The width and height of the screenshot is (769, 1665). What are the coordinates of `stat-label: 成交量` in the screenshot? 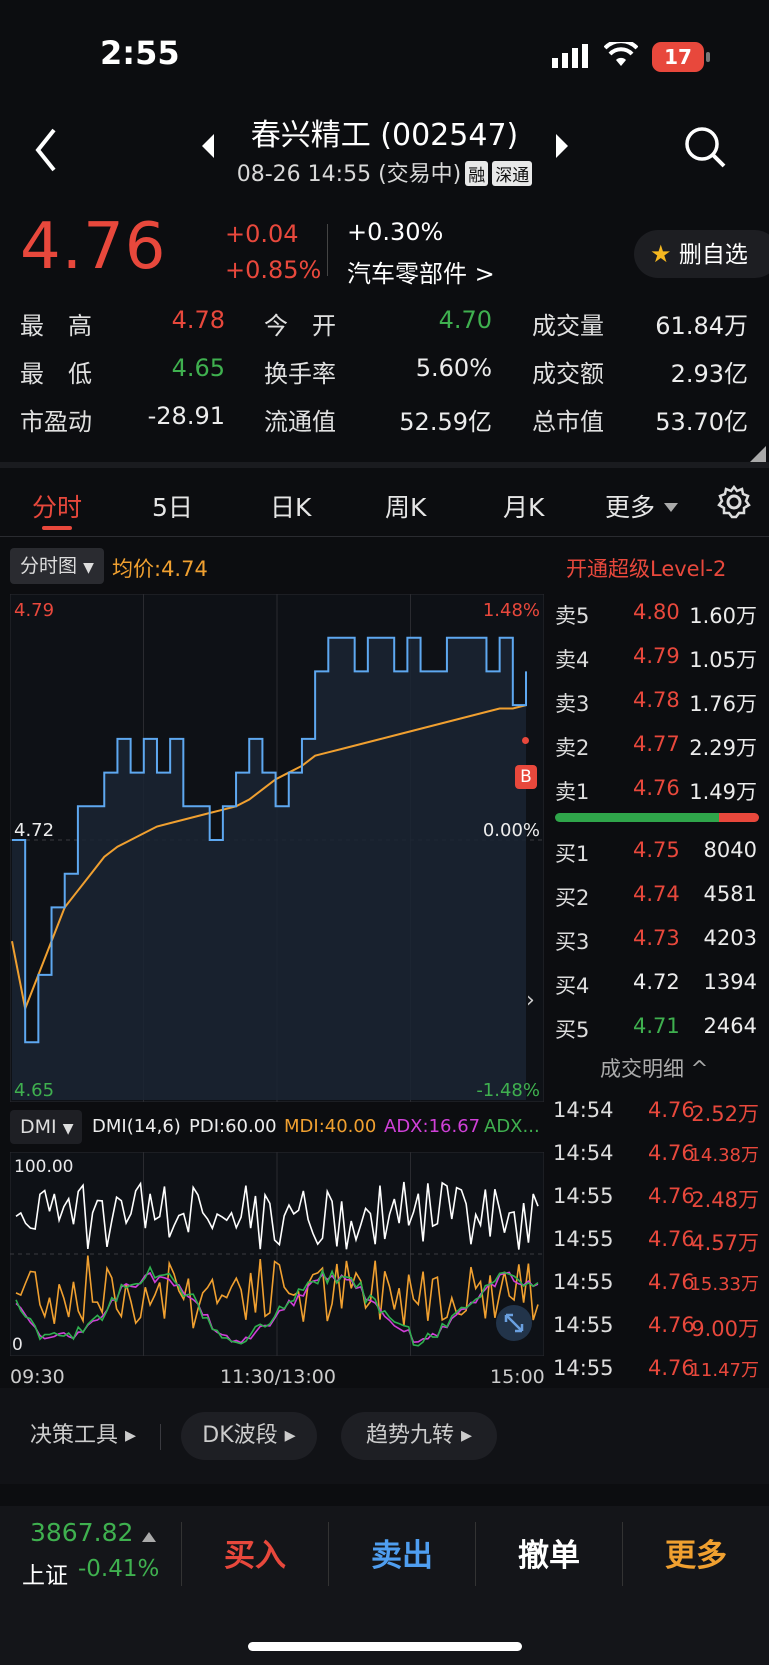 It's located at (568, 326).